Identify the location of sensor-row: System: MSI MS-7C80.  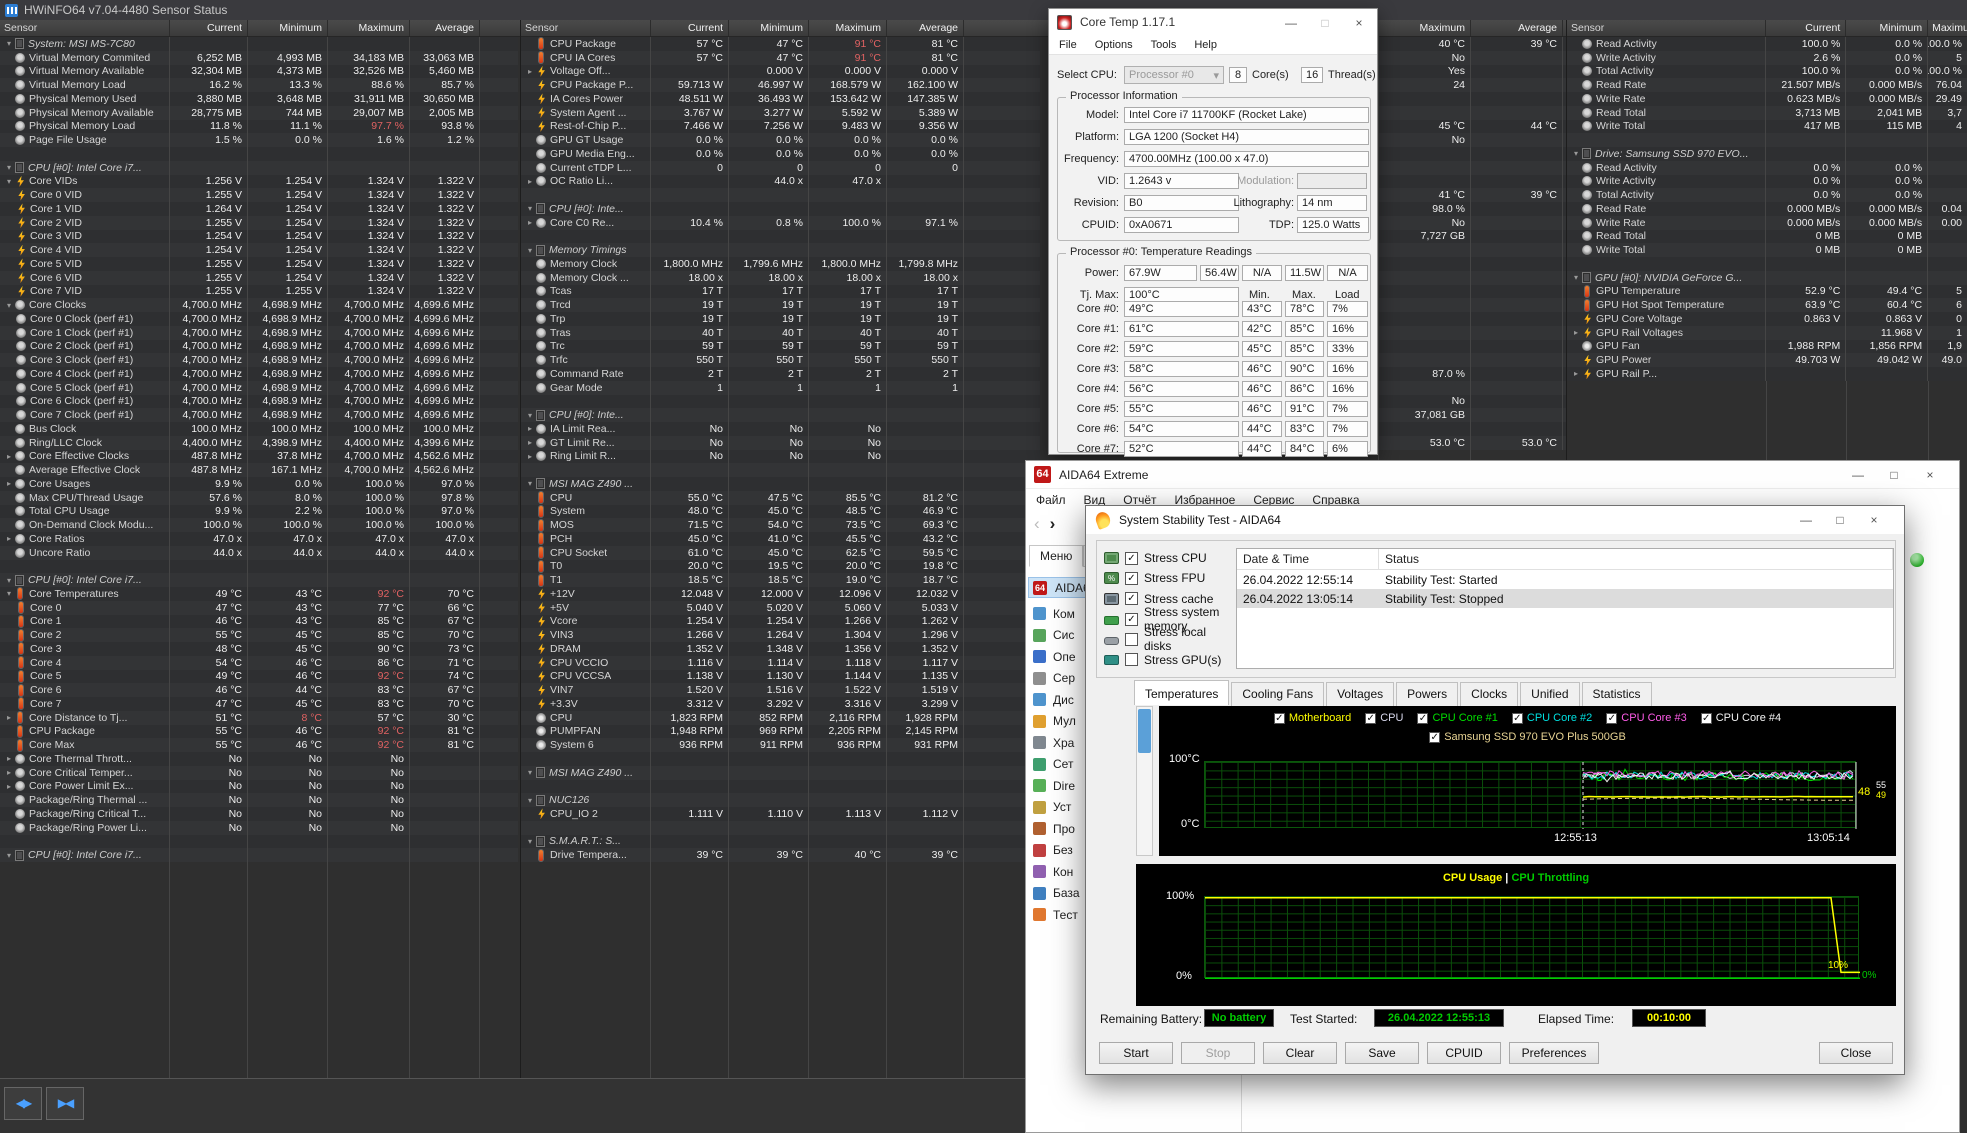
(259, 44).